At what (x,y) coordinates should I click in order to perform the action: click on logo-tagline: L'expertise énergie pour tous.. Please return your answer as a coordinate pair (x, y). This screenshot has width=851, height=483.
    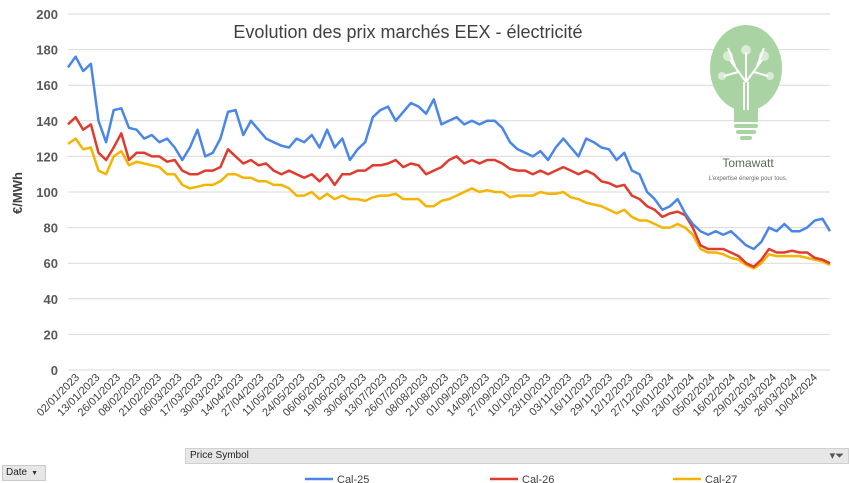
    Looking at the image, I should click on (748, 179).